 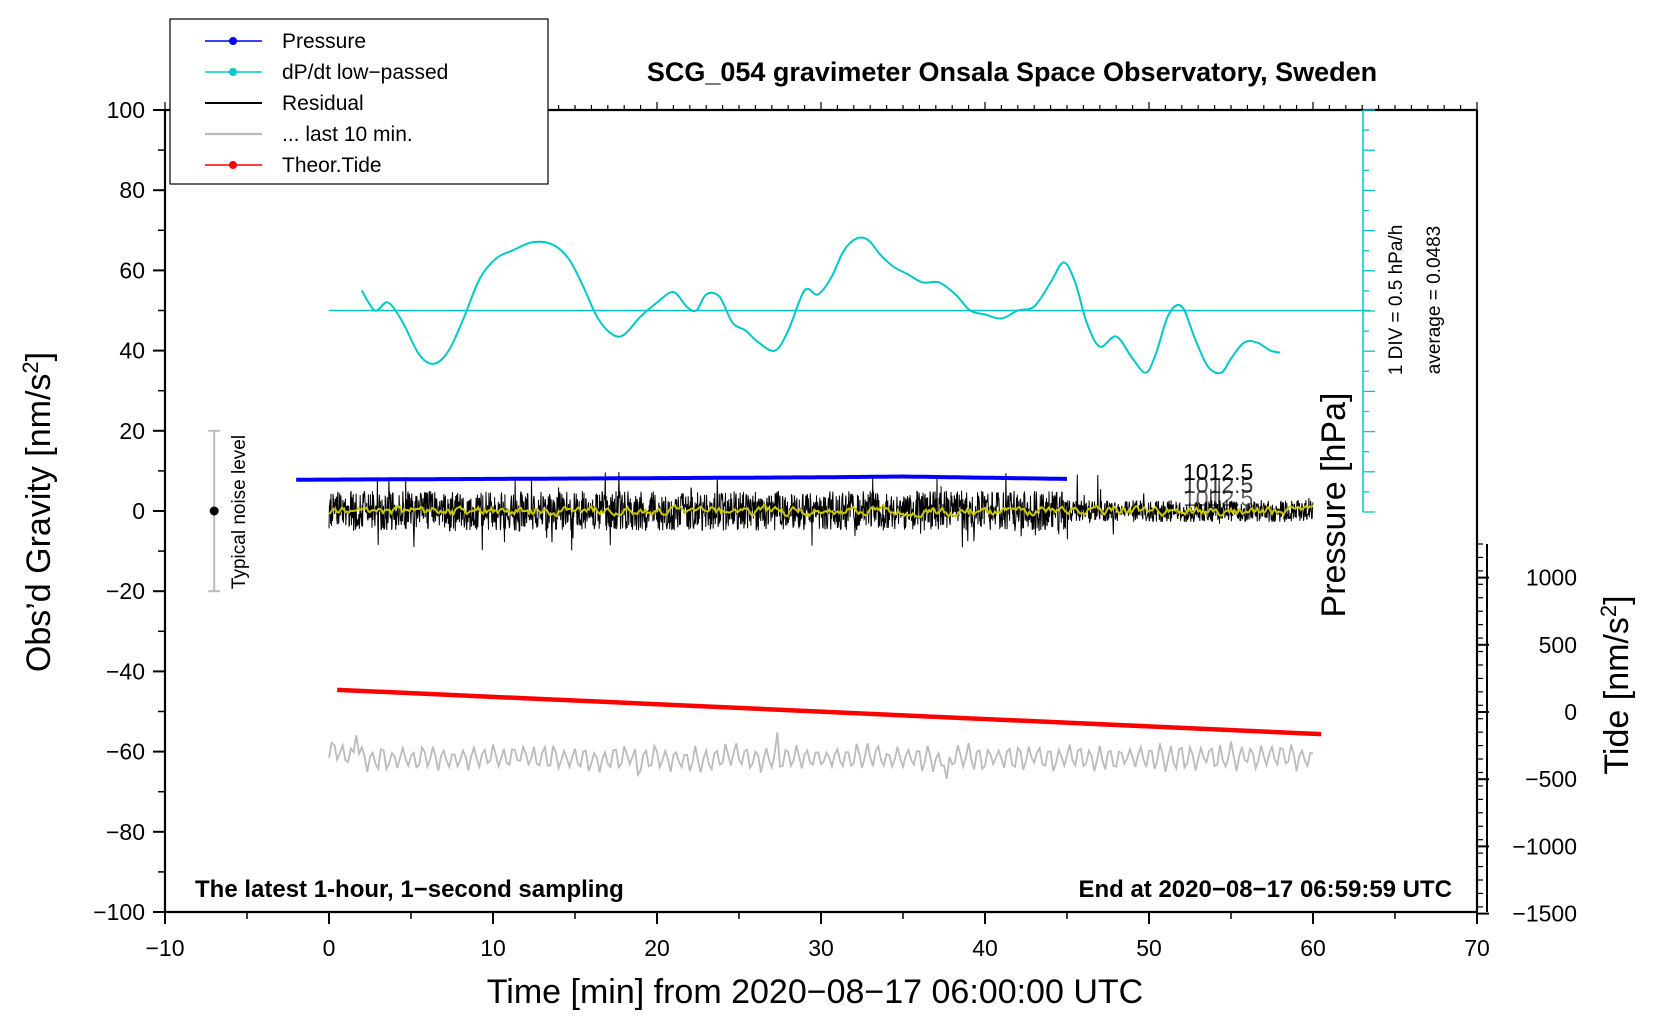 I want to click on y-tick-label: −80, so click(x=125, y=832).